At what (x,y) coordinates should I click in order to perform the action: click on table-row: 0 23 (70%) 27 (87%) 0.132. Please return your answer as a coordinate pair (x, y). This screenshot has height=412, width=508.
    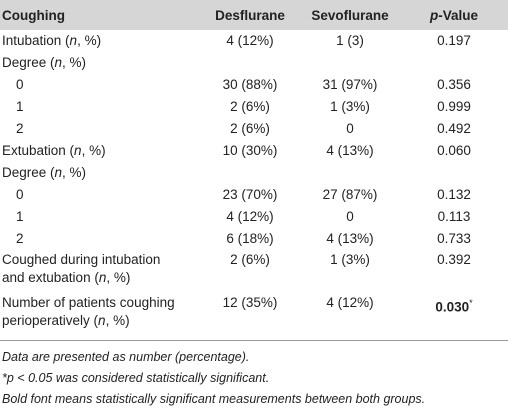
    Looking at the image, I should click on (254, 195).